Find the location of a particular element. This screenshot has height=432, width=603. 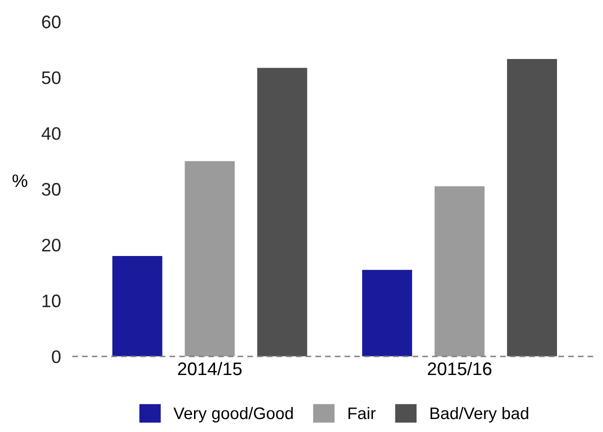

x-tick-label: 2014/15 is located at coordinates (210, 369).